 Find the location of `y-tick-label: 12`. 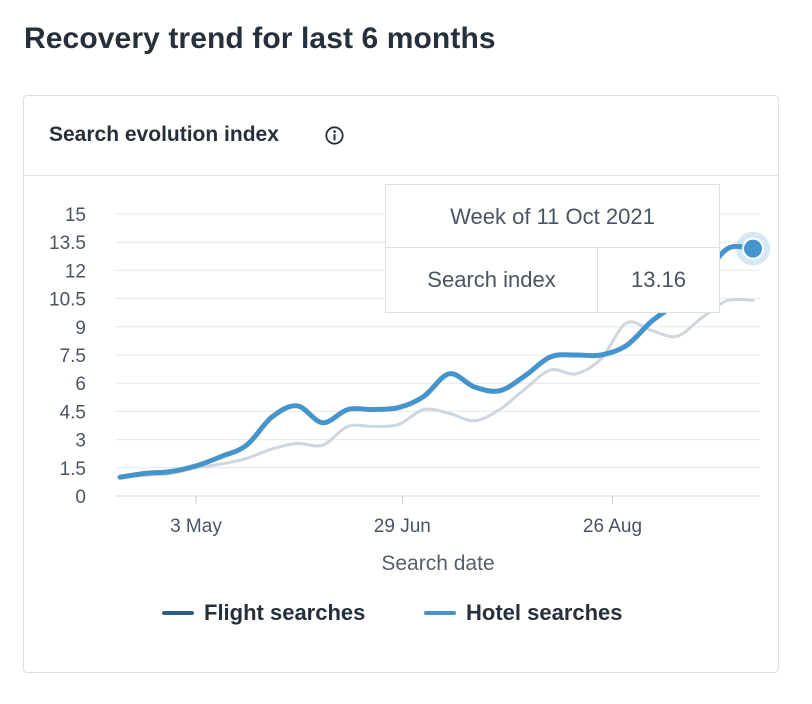

y-tick-label: 12 is located at coordinates (75, 271).